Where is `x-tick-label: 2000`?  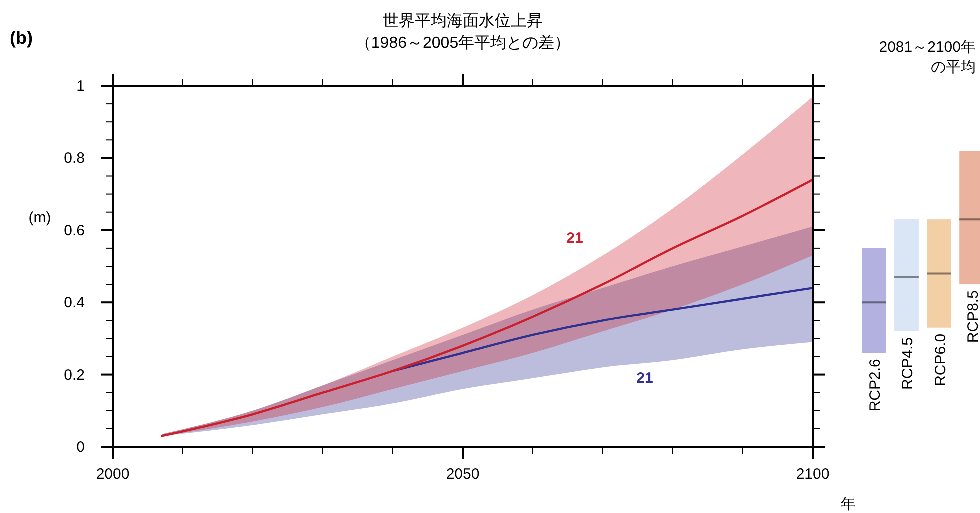
x-tick-label: 2000 is located at coordinates (113, 474).